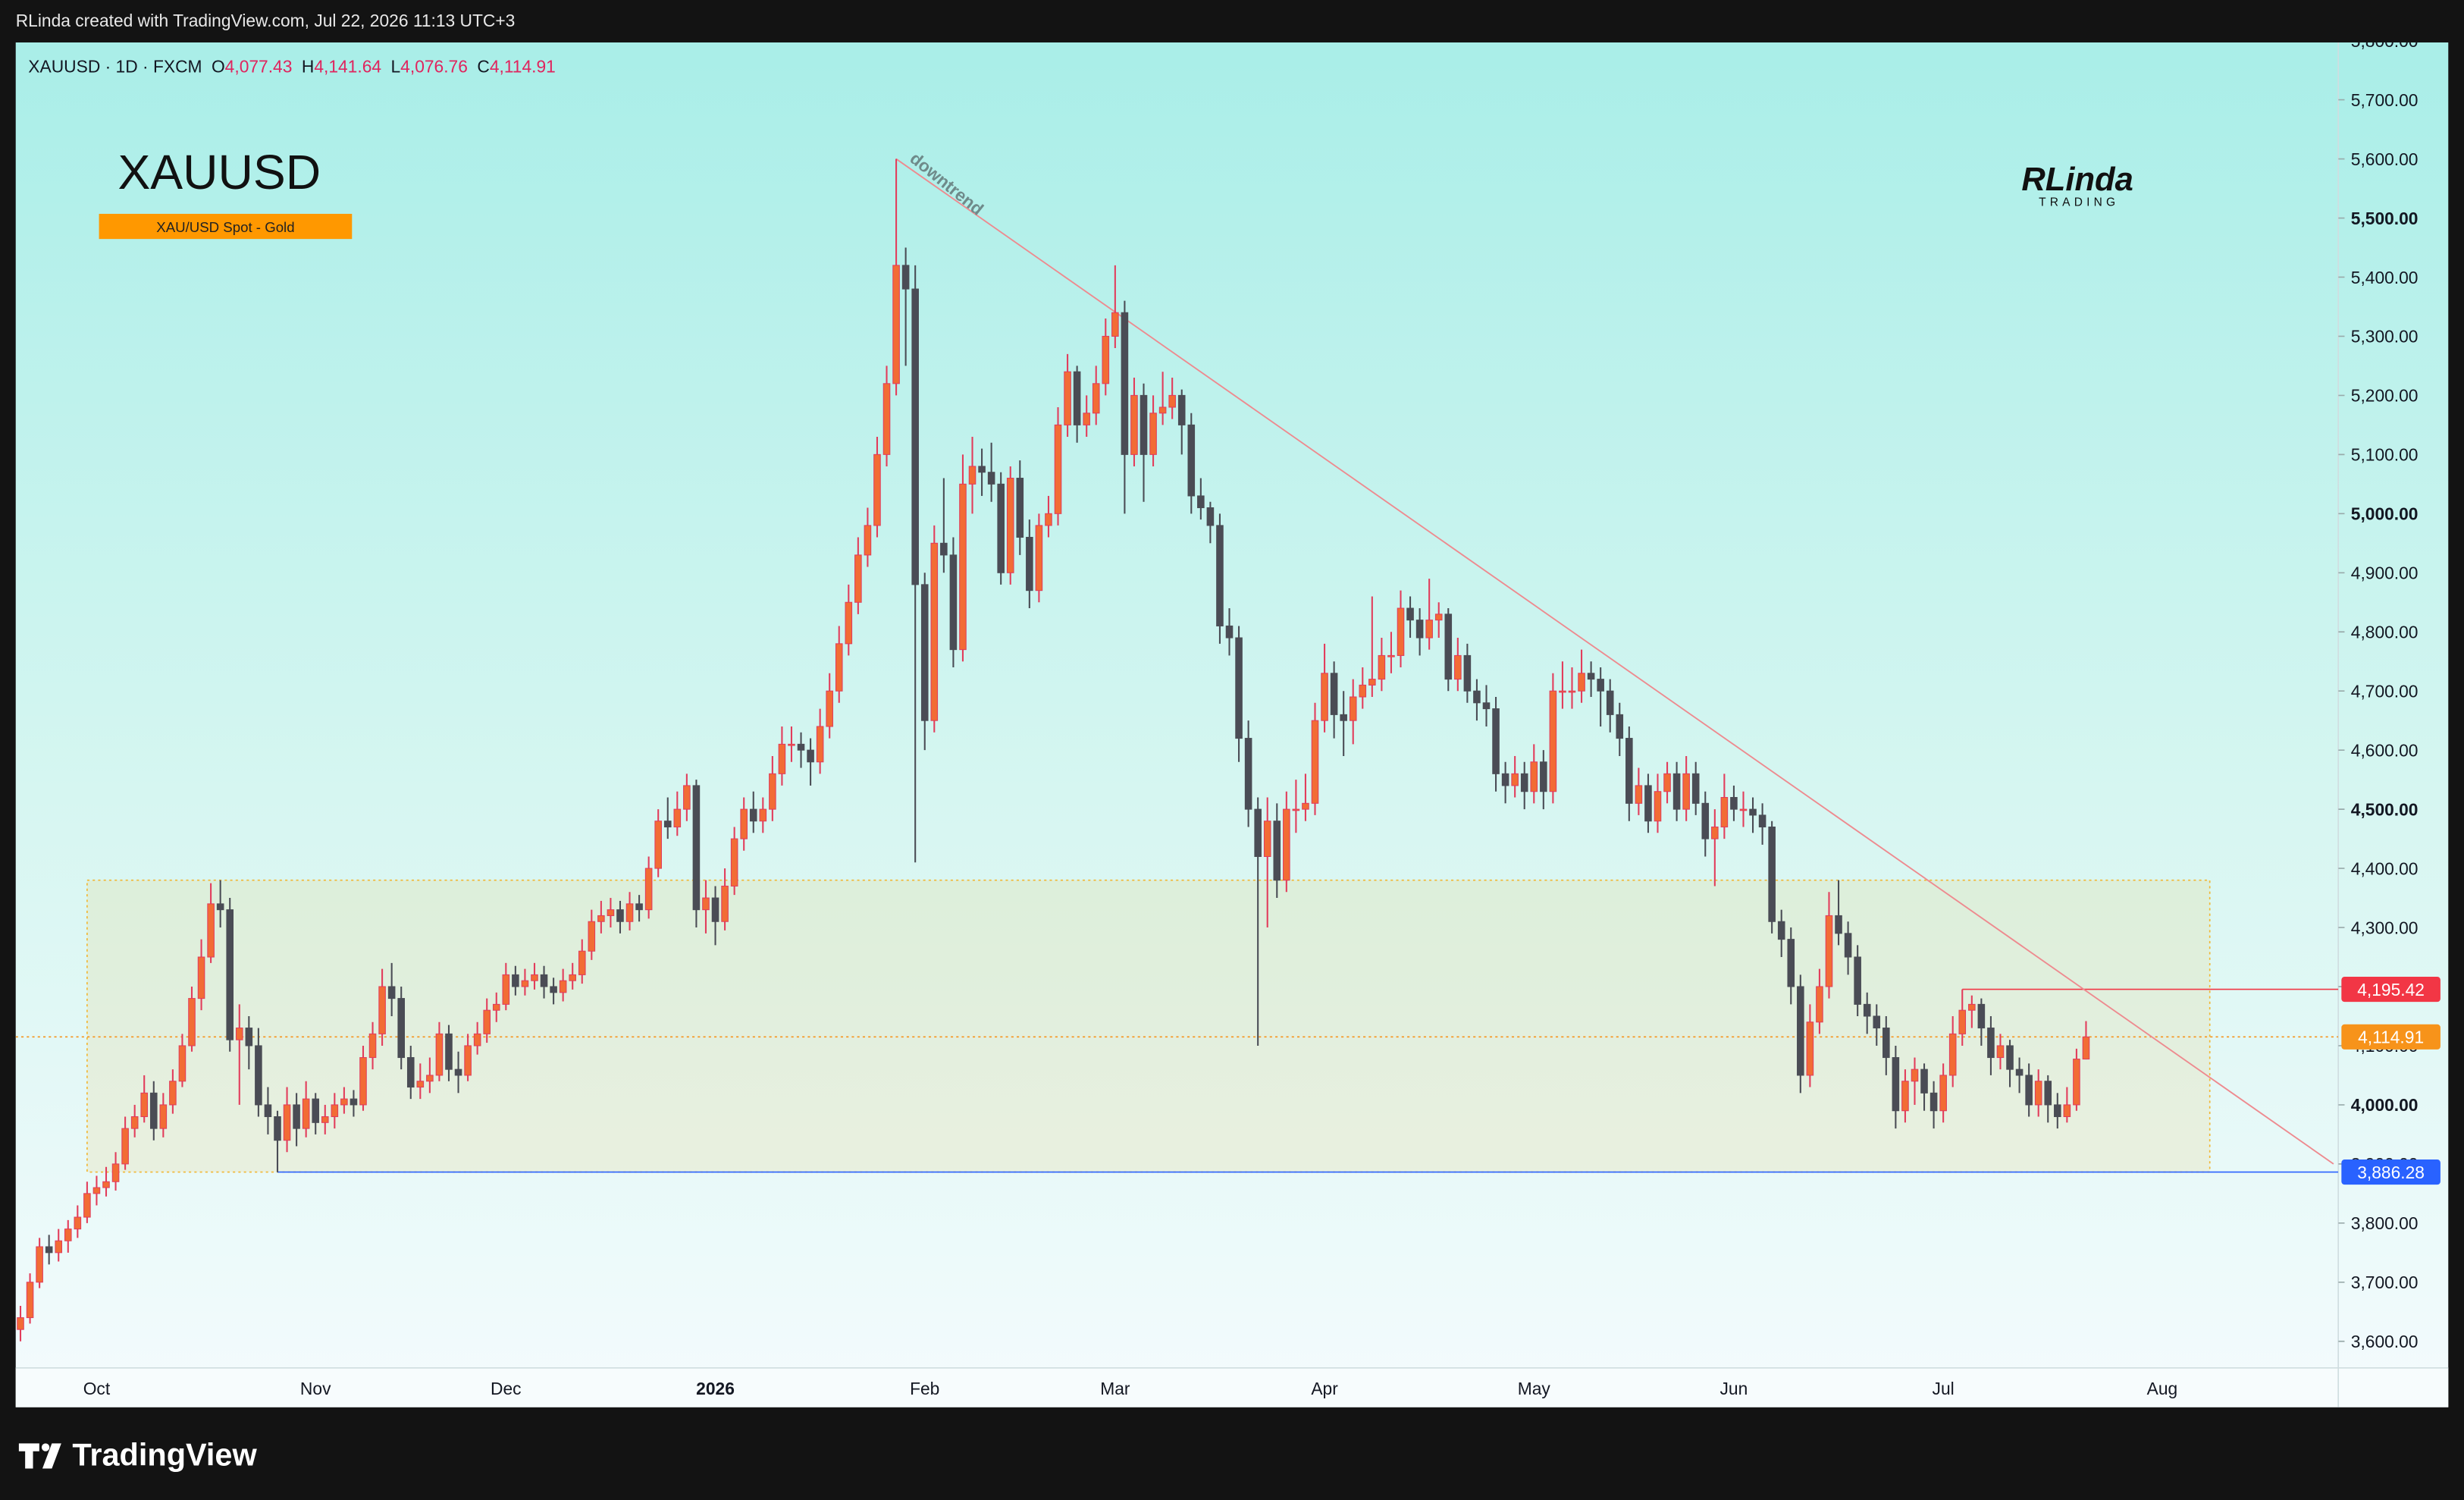 This screenshot has width=2464, height=1500. I want to click on x-tick-label: Aug, so click(2163, 1388).